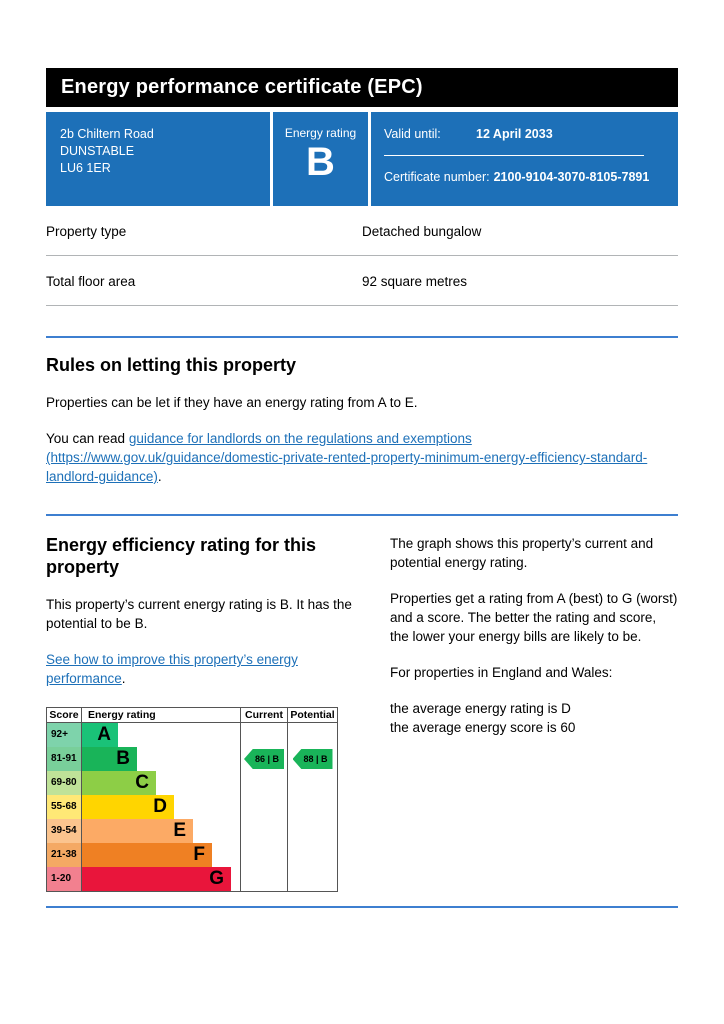 This screenshot has width=724, height=1024. What do you see at coordinates (64, 759) in the screenshot?
I see `band-score-range: 81-91` at bounding box center [64, 759].